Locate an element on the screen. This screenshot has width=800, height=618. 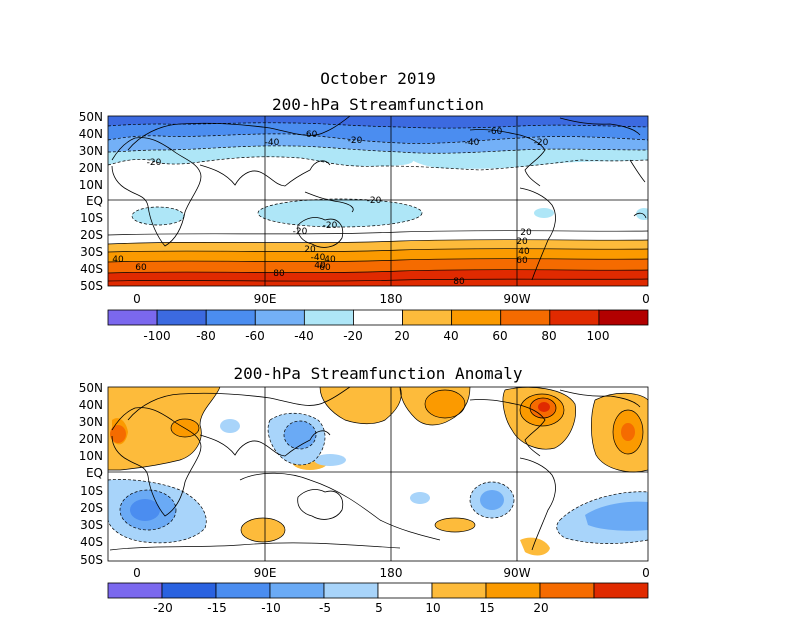
colorbar-label: 100 is located at coordinates (598, 336).